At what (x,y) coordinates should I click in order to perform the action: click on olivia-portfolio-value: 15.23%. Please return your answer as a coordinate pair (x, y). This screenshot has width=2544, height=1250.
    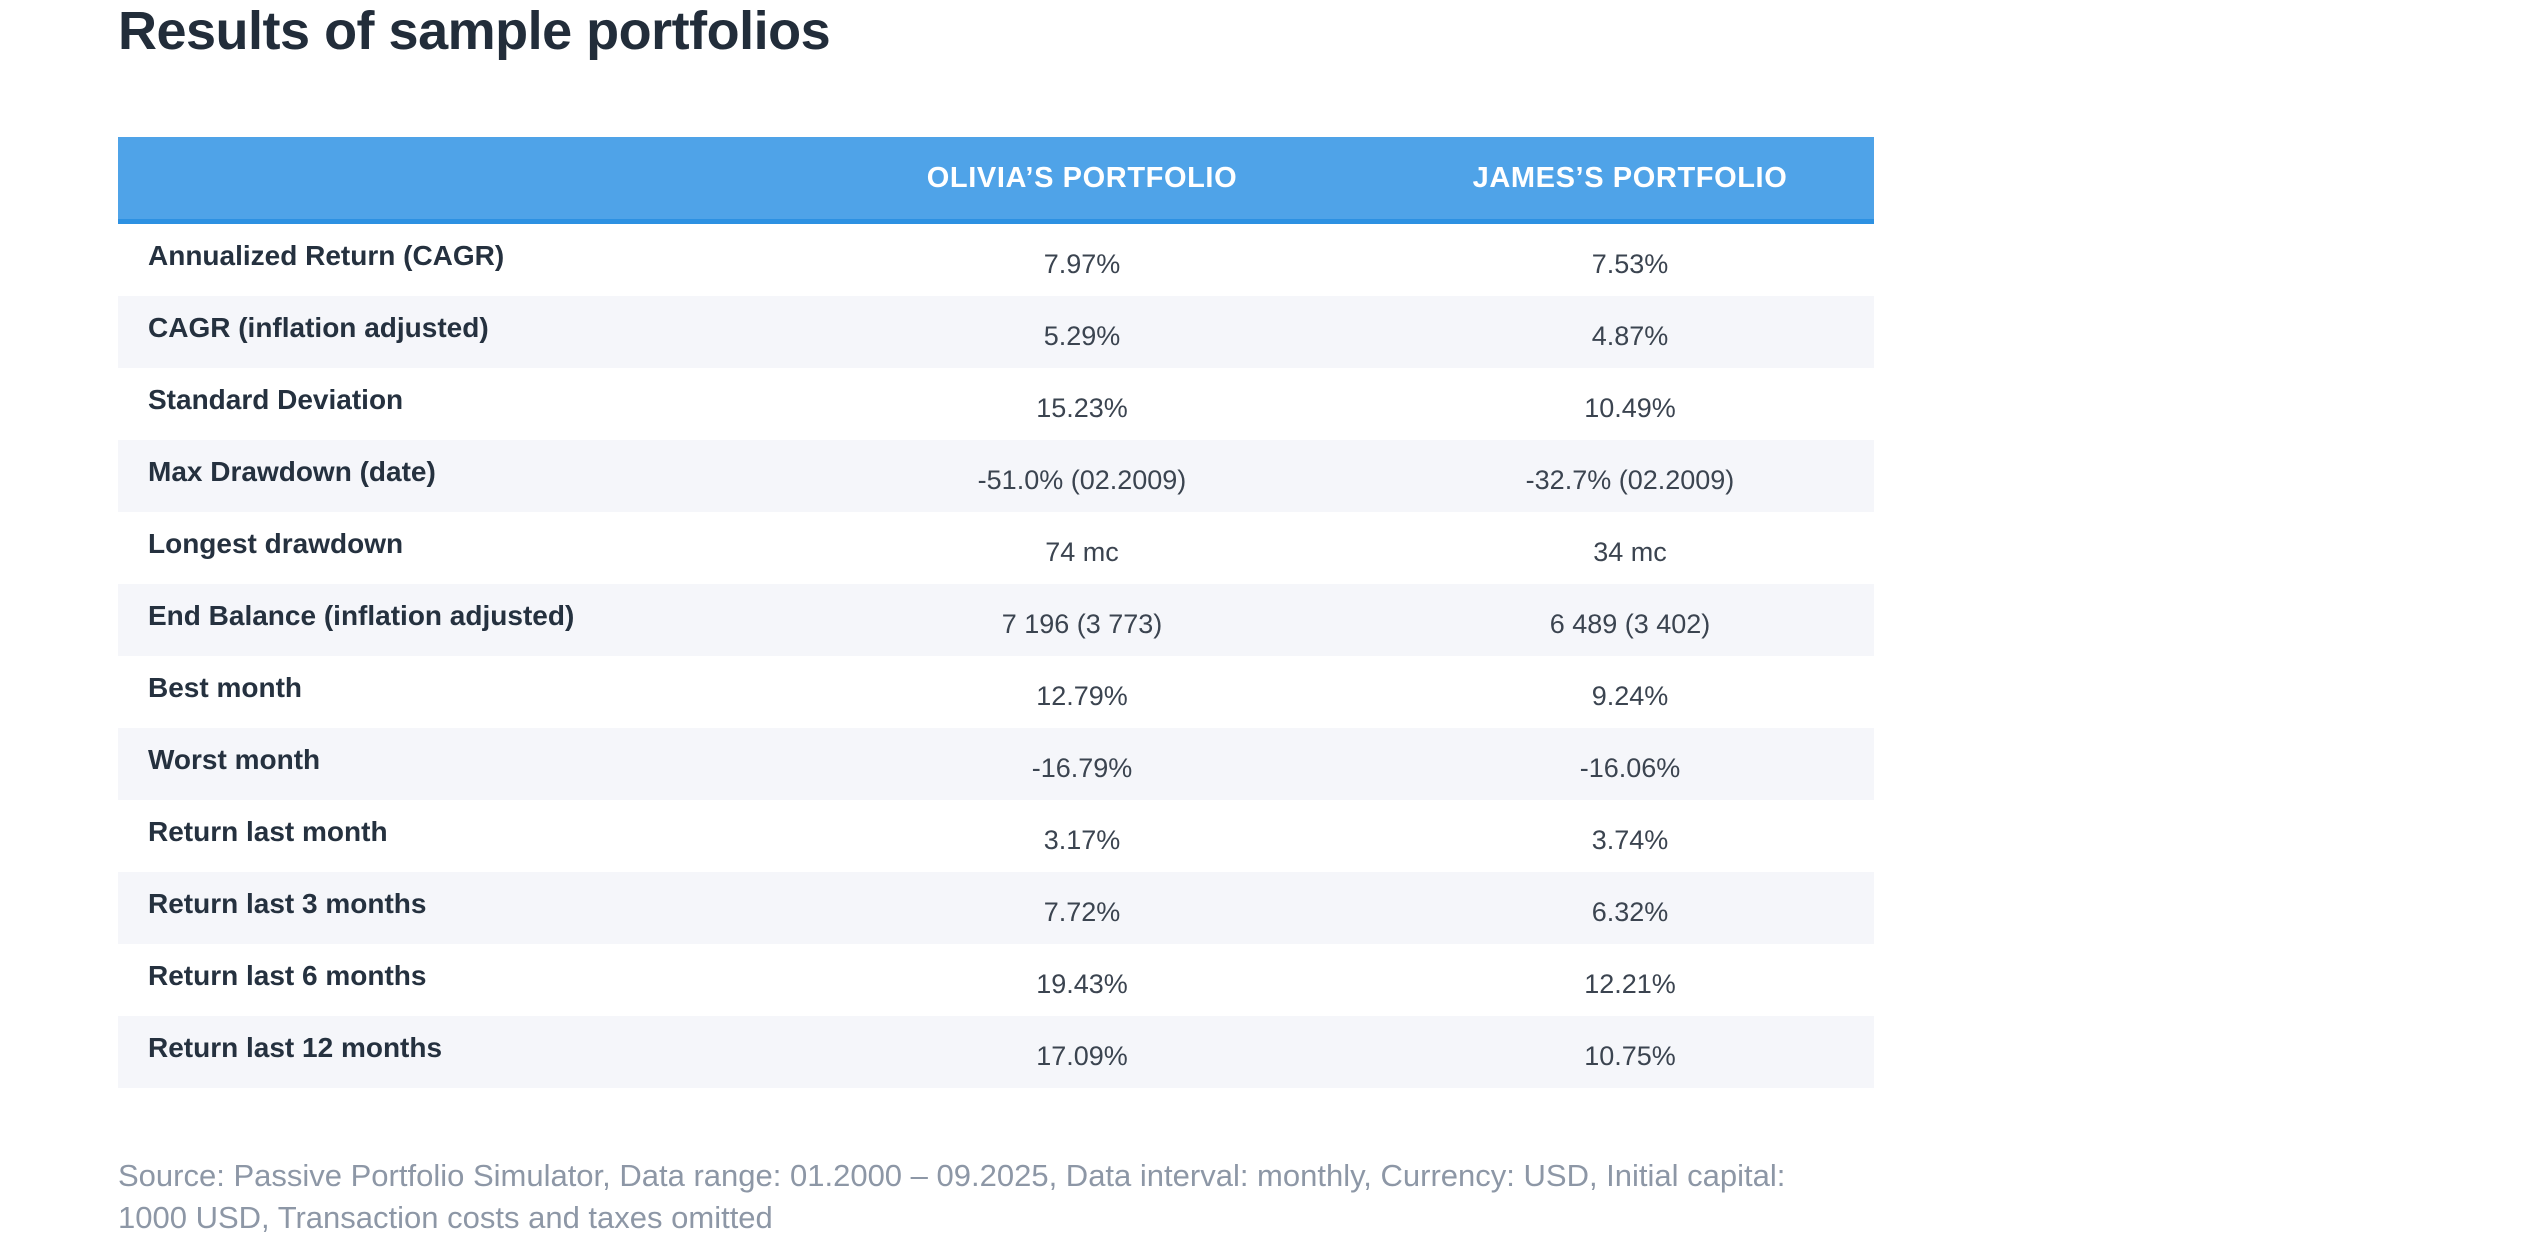
    Looking at the image, I should click on (1082, 407).